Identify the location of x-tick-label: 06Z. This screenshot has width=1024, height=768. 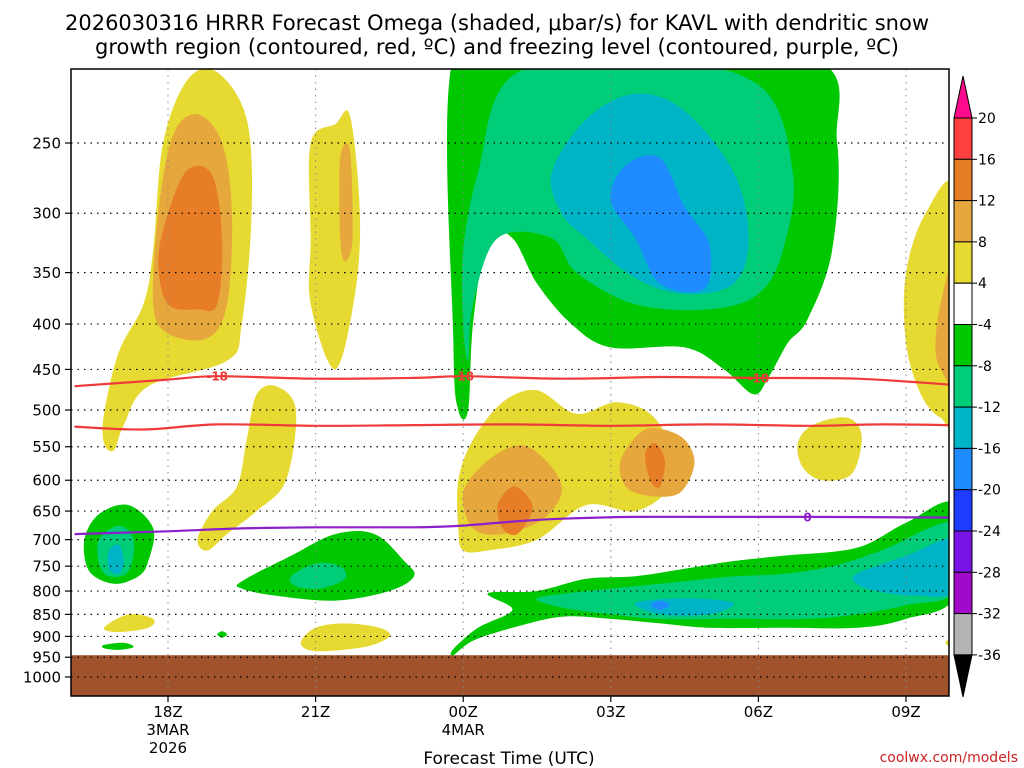
(758, 712).